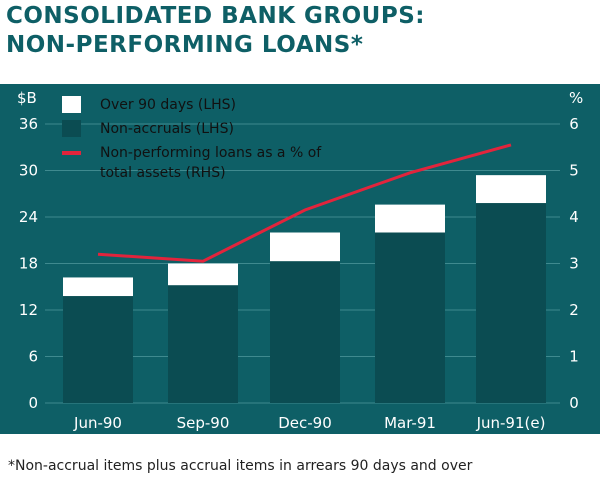 This screenshot has width=600, height=484. I want to click on category-label: Jun-90, so click(97, 423).